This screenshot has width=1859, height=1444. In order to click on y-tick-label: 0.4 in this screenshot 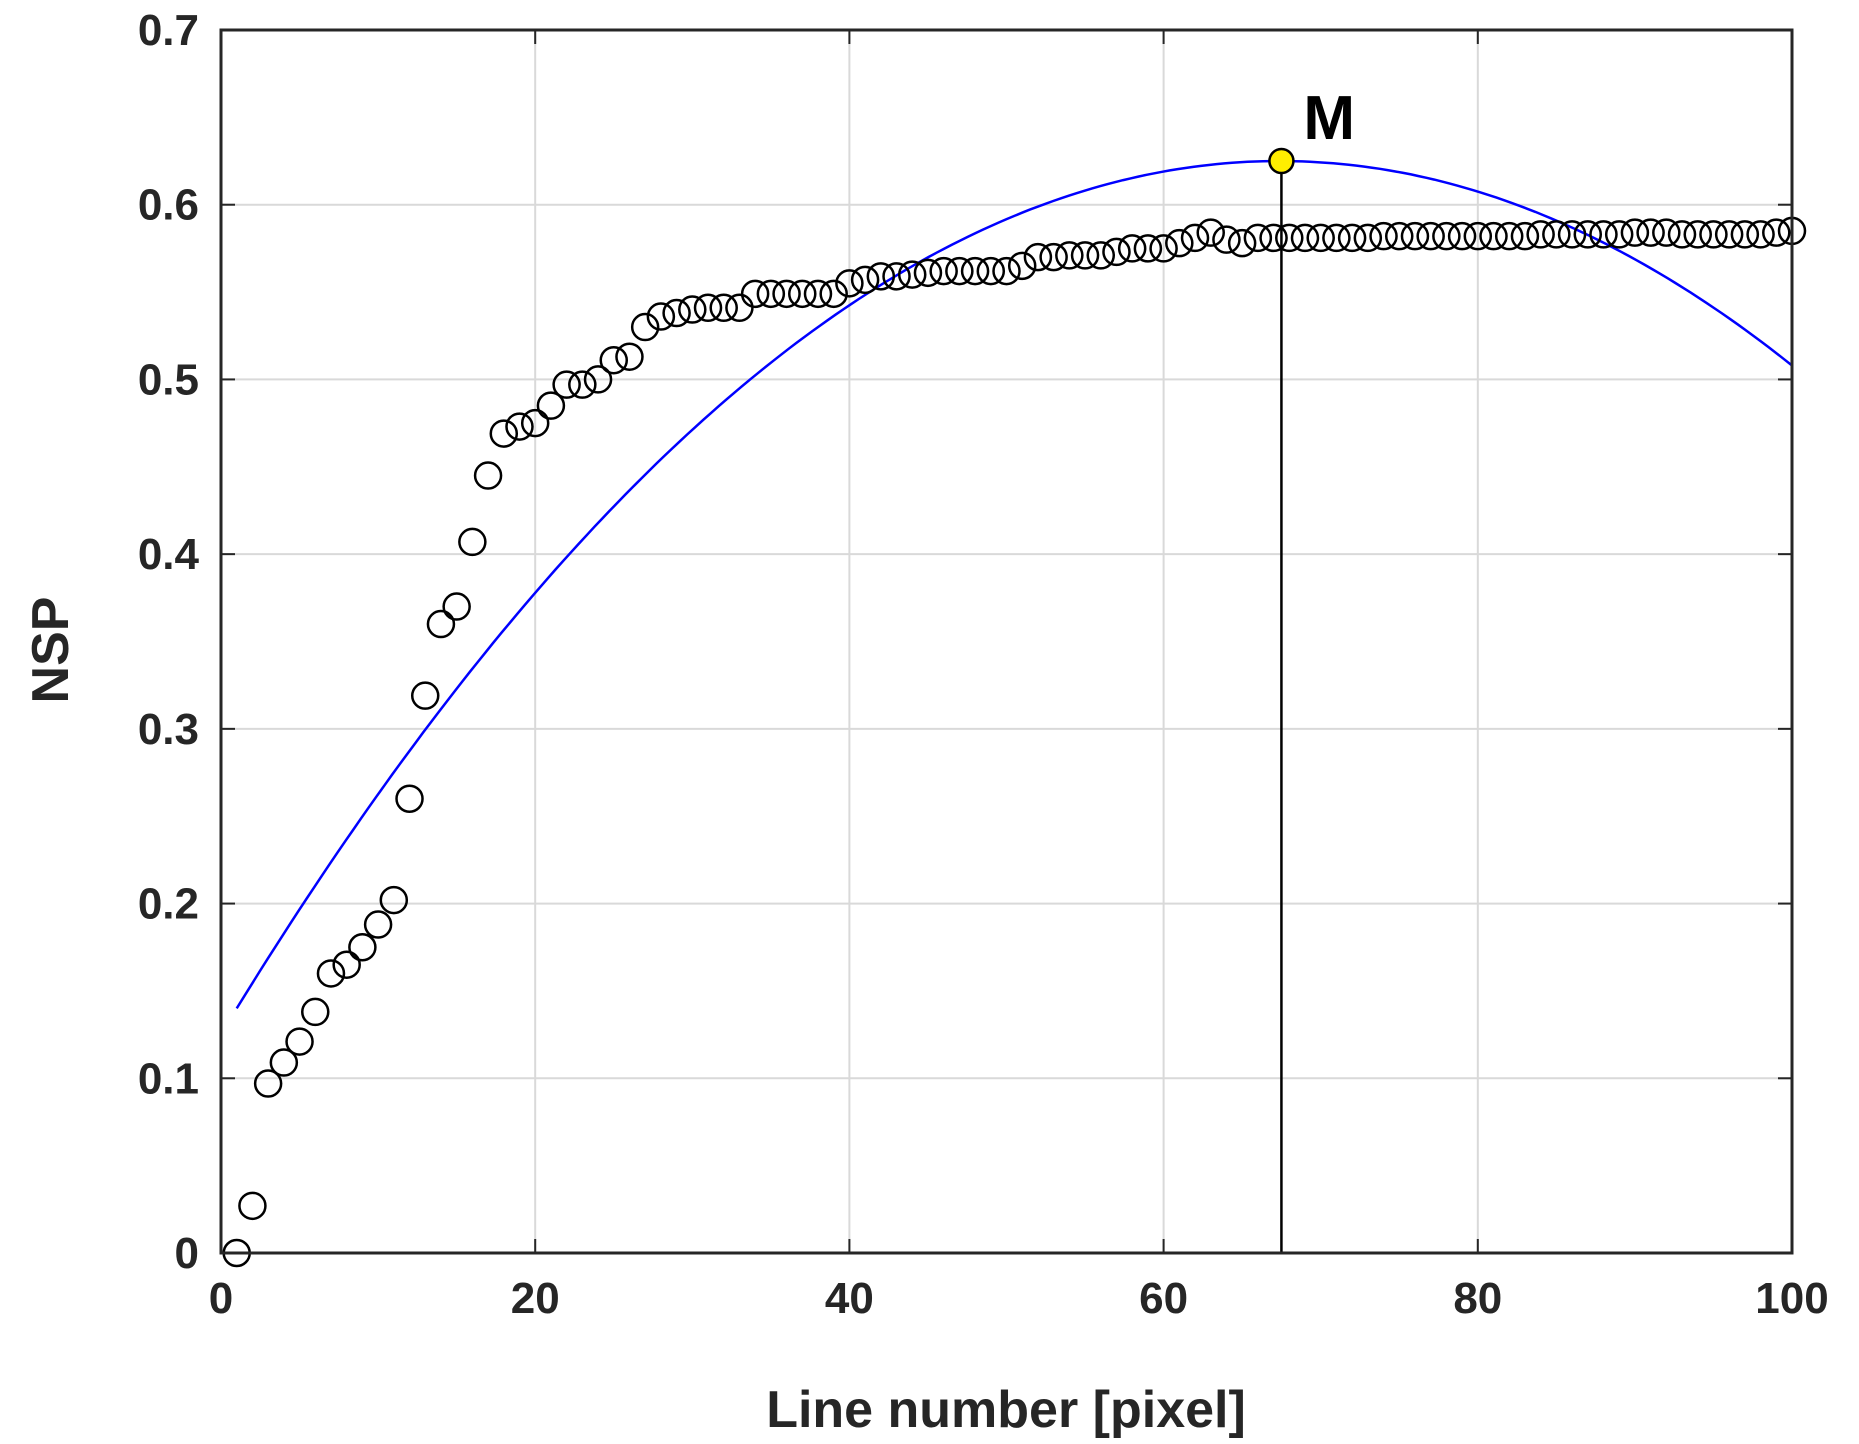, I will do `click(169, 554)`.